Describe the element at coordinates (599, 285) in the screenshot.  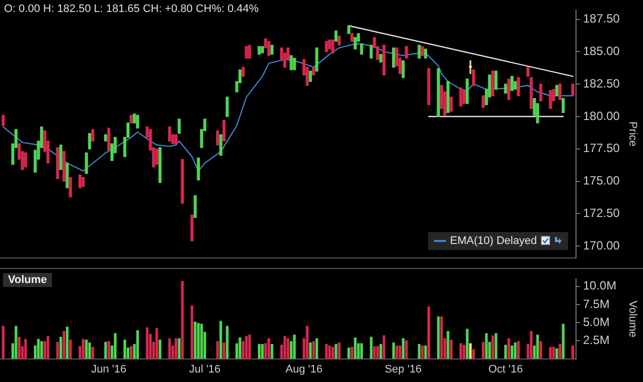
I see `y-tick-label: 10.0M` at that location.